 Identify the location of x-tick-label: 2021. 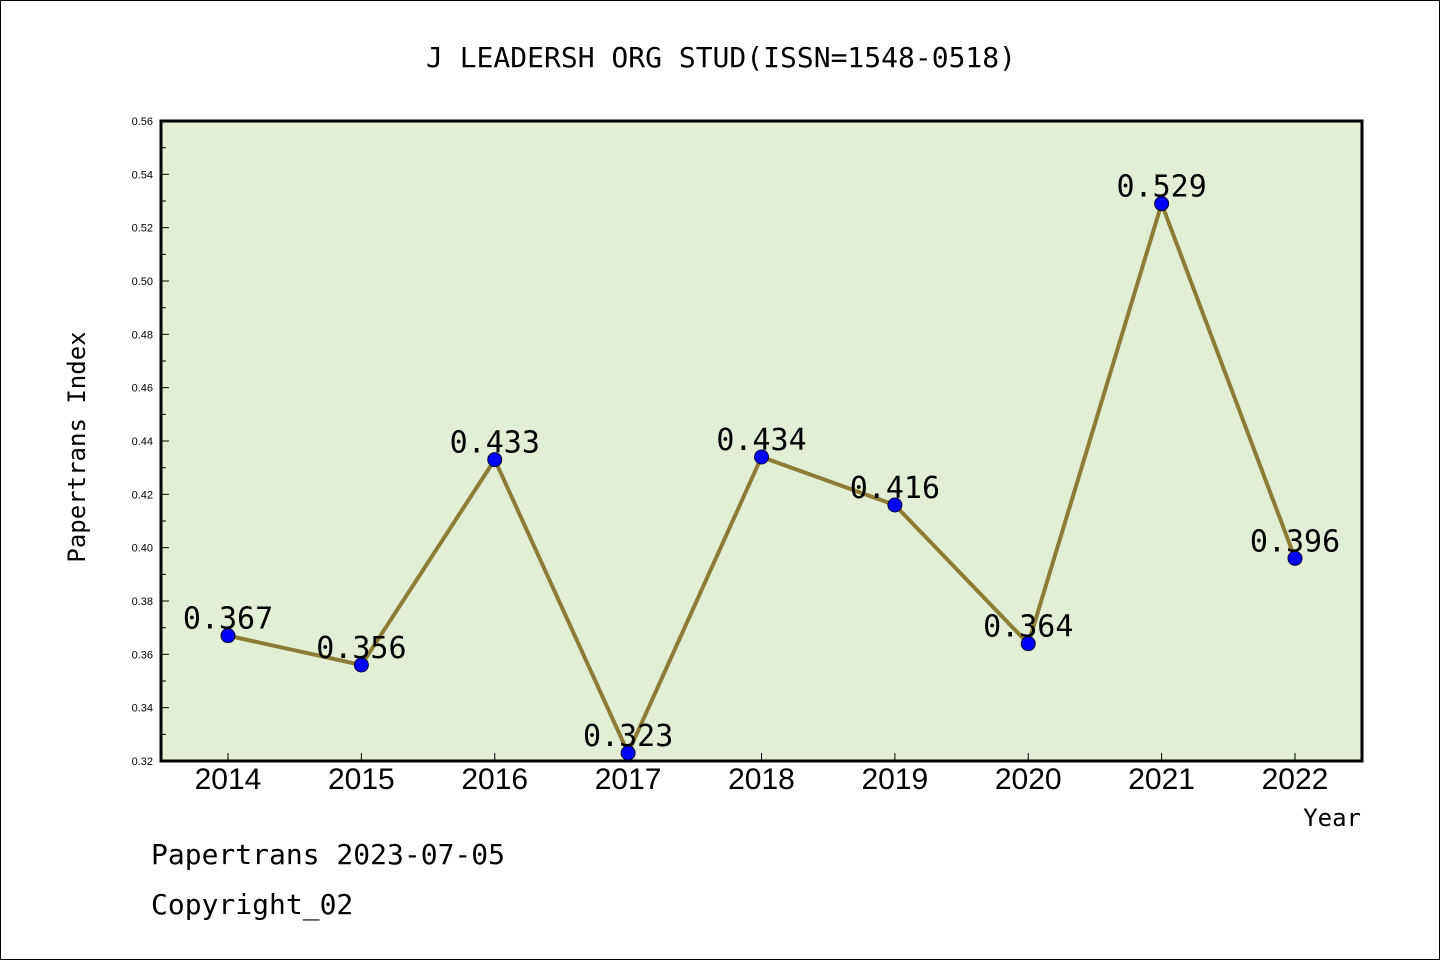
(1161, 779).